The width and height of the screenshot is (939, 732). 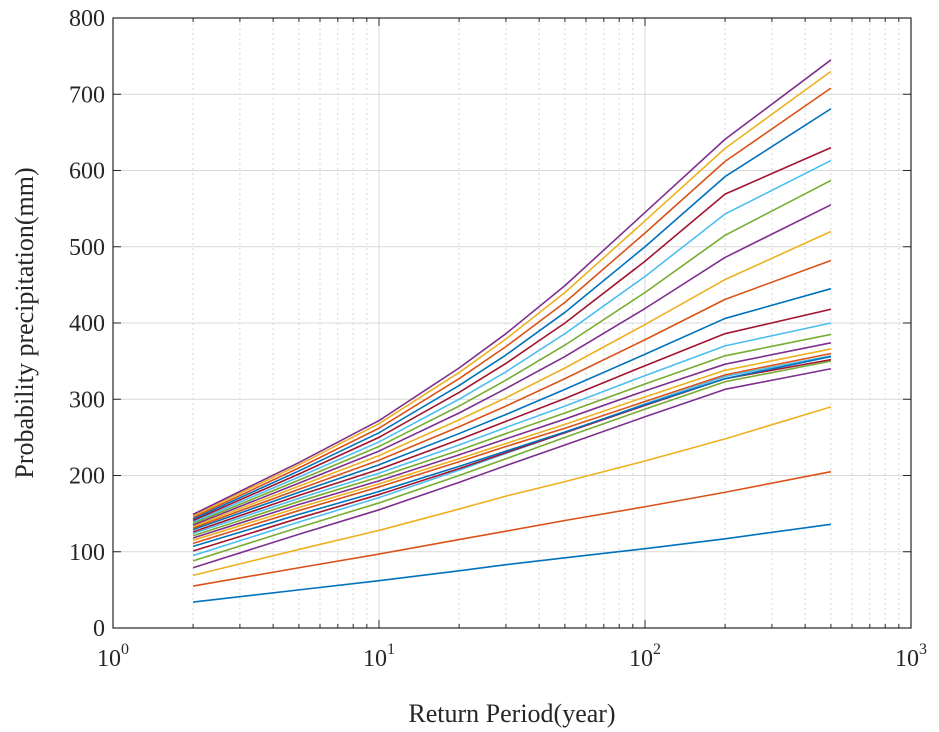 What do you see at coordinates (24, 322) in the screenshot?
I see `y-axis-label: Probability precipitation(mm)` at bounding box center [24, 322].